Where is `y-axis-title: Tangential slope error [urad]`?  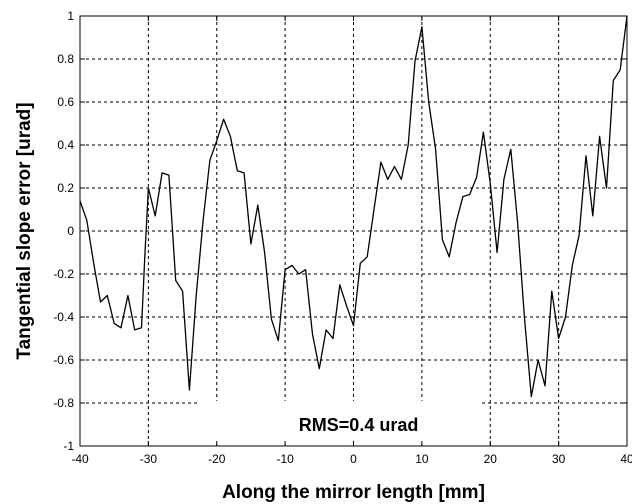
y-axis-title: Tangential slope error [urad] is located at coordinates (24, 230).